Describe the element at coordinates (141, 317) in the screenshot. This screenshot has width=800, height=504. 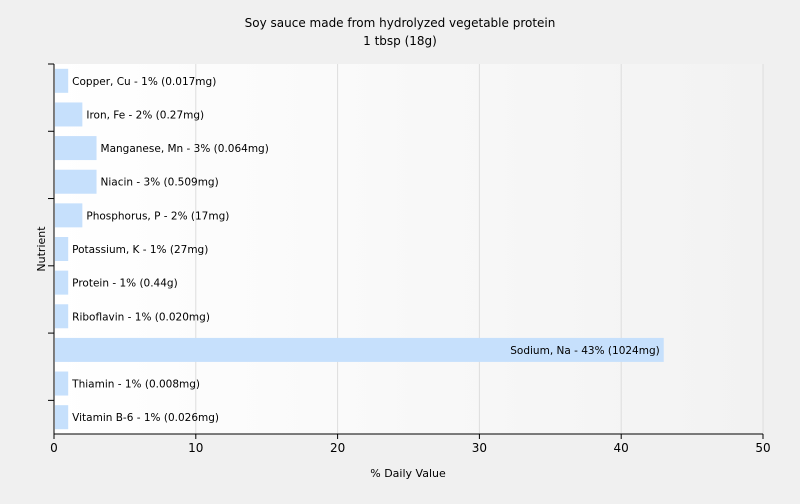
I see `data-label: Riboflavin - 1% (0.020mg)` at that location.